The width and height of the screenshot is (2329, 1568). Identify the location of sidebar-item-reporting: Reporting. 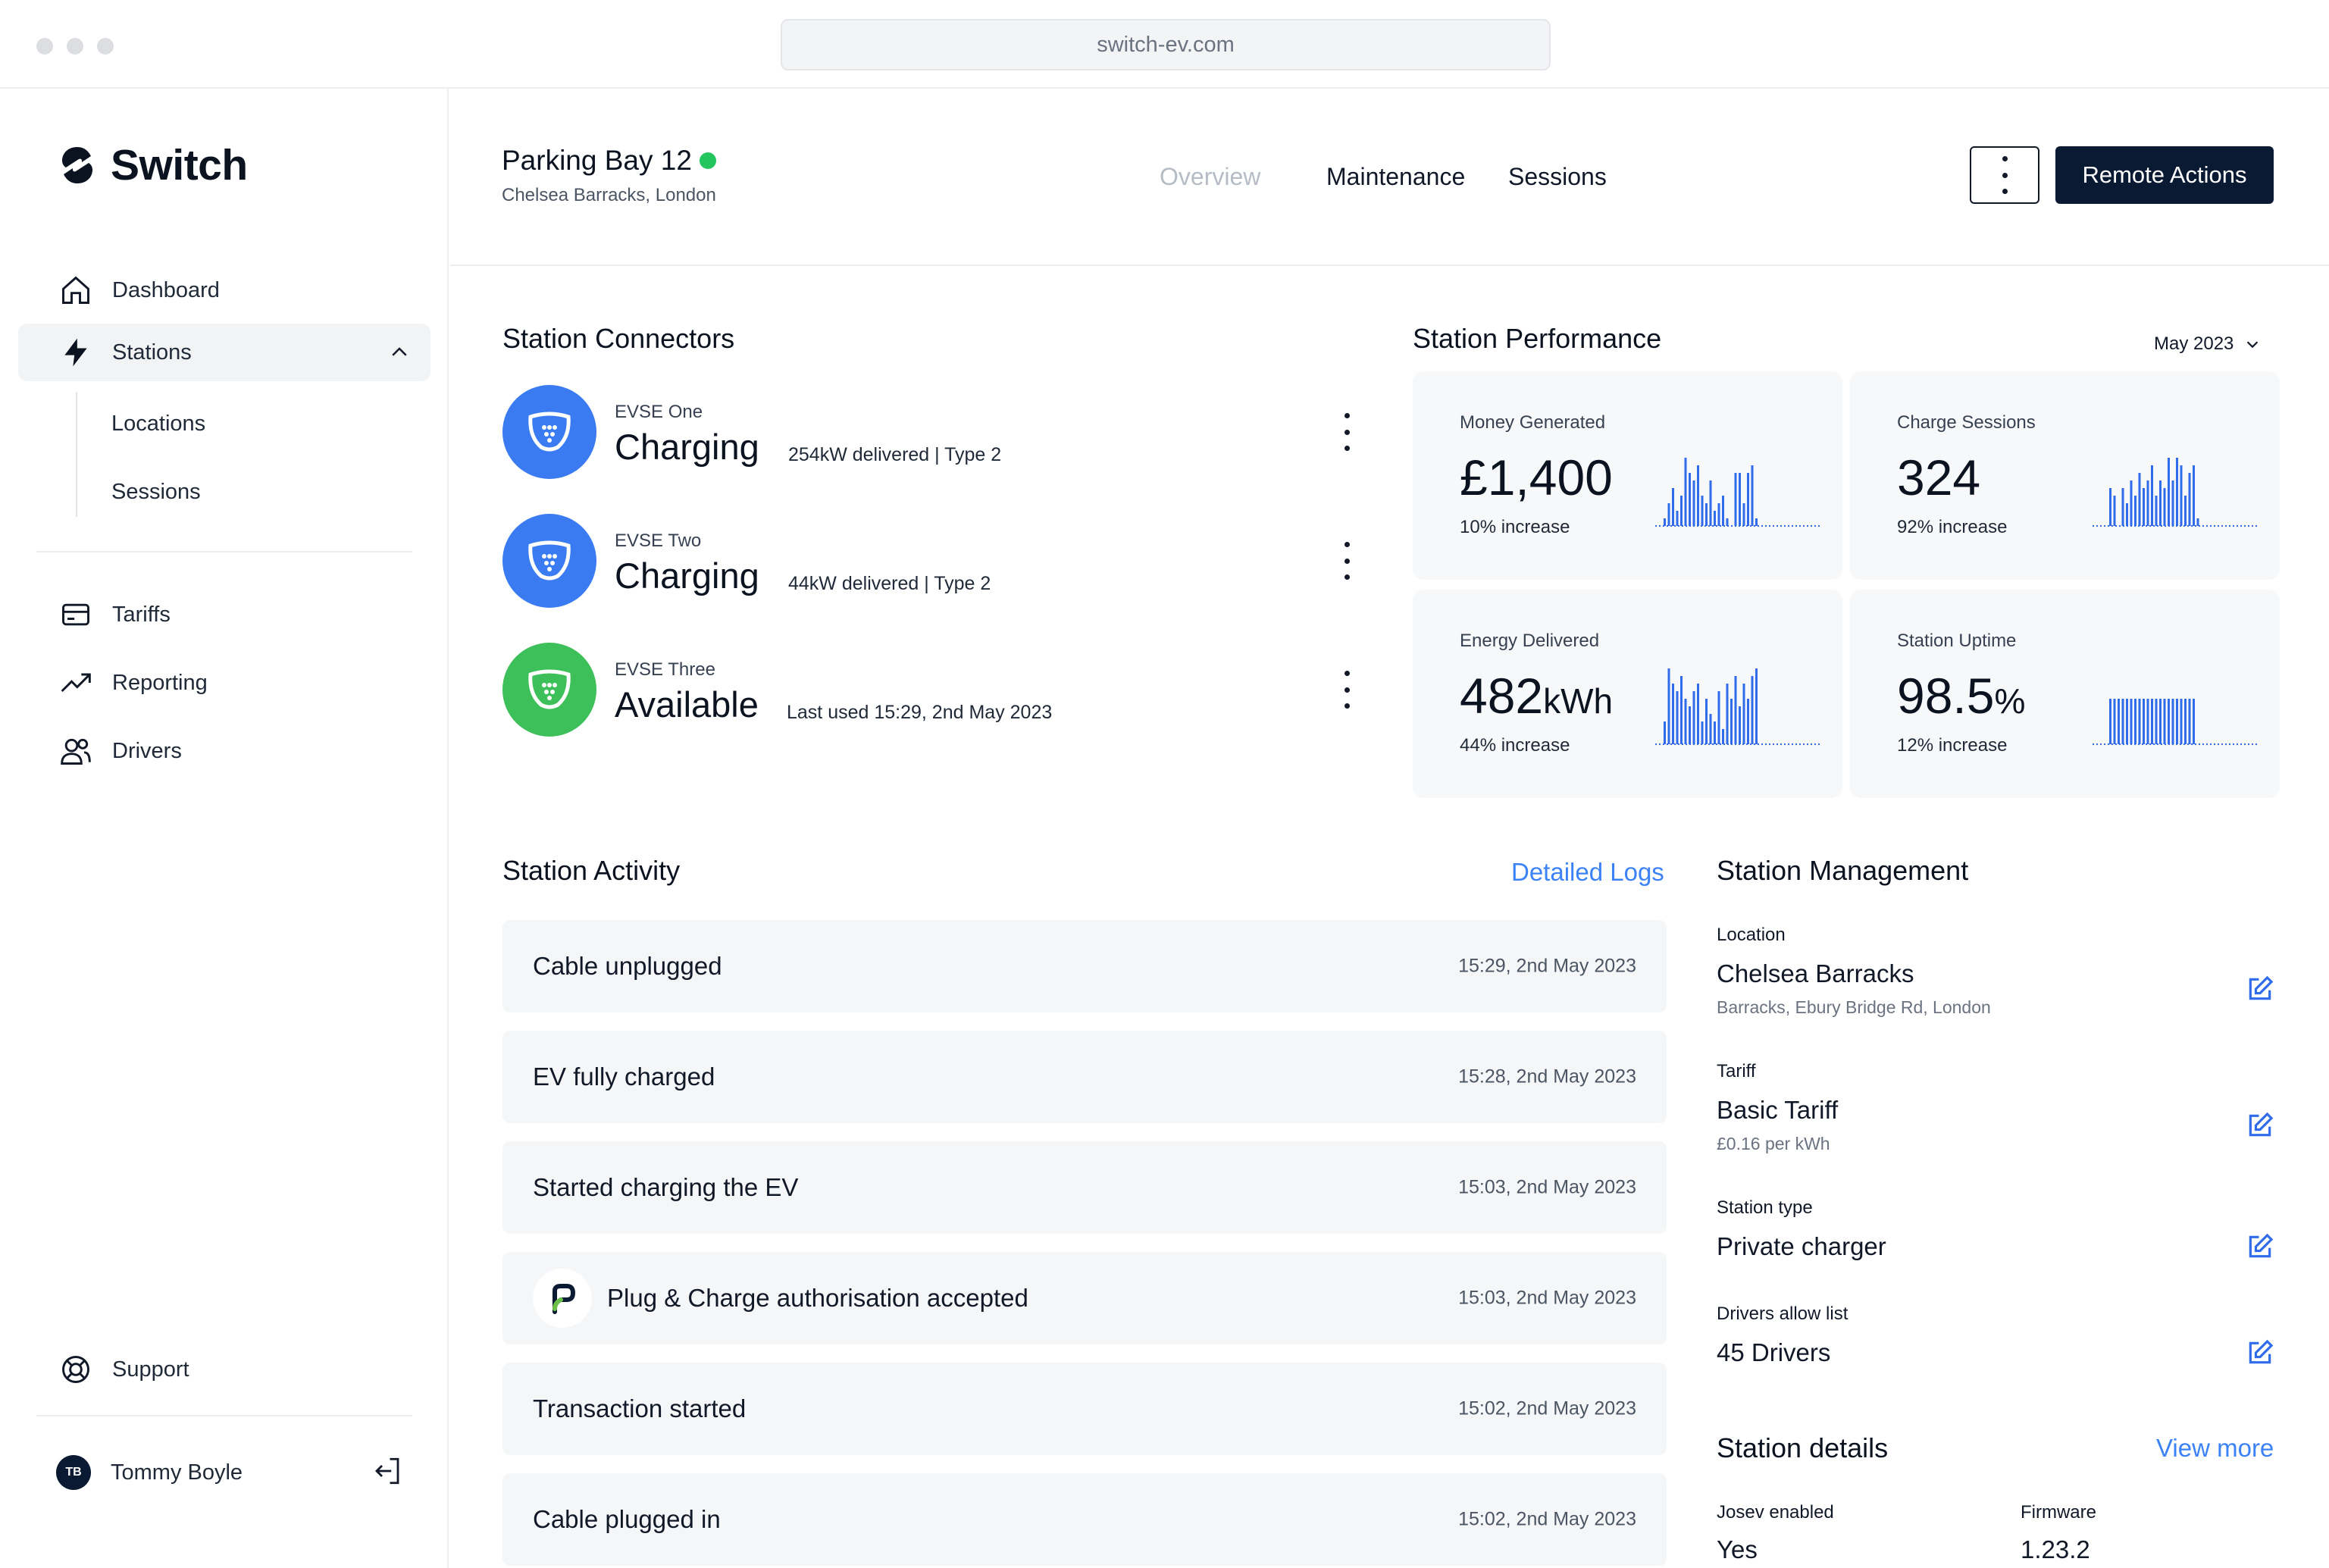
(224, 683).